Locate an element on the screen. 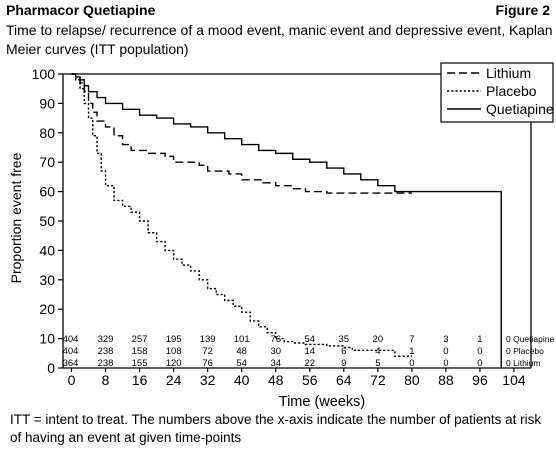  y-tick-label: 10 is located at coordinates (47, 339).